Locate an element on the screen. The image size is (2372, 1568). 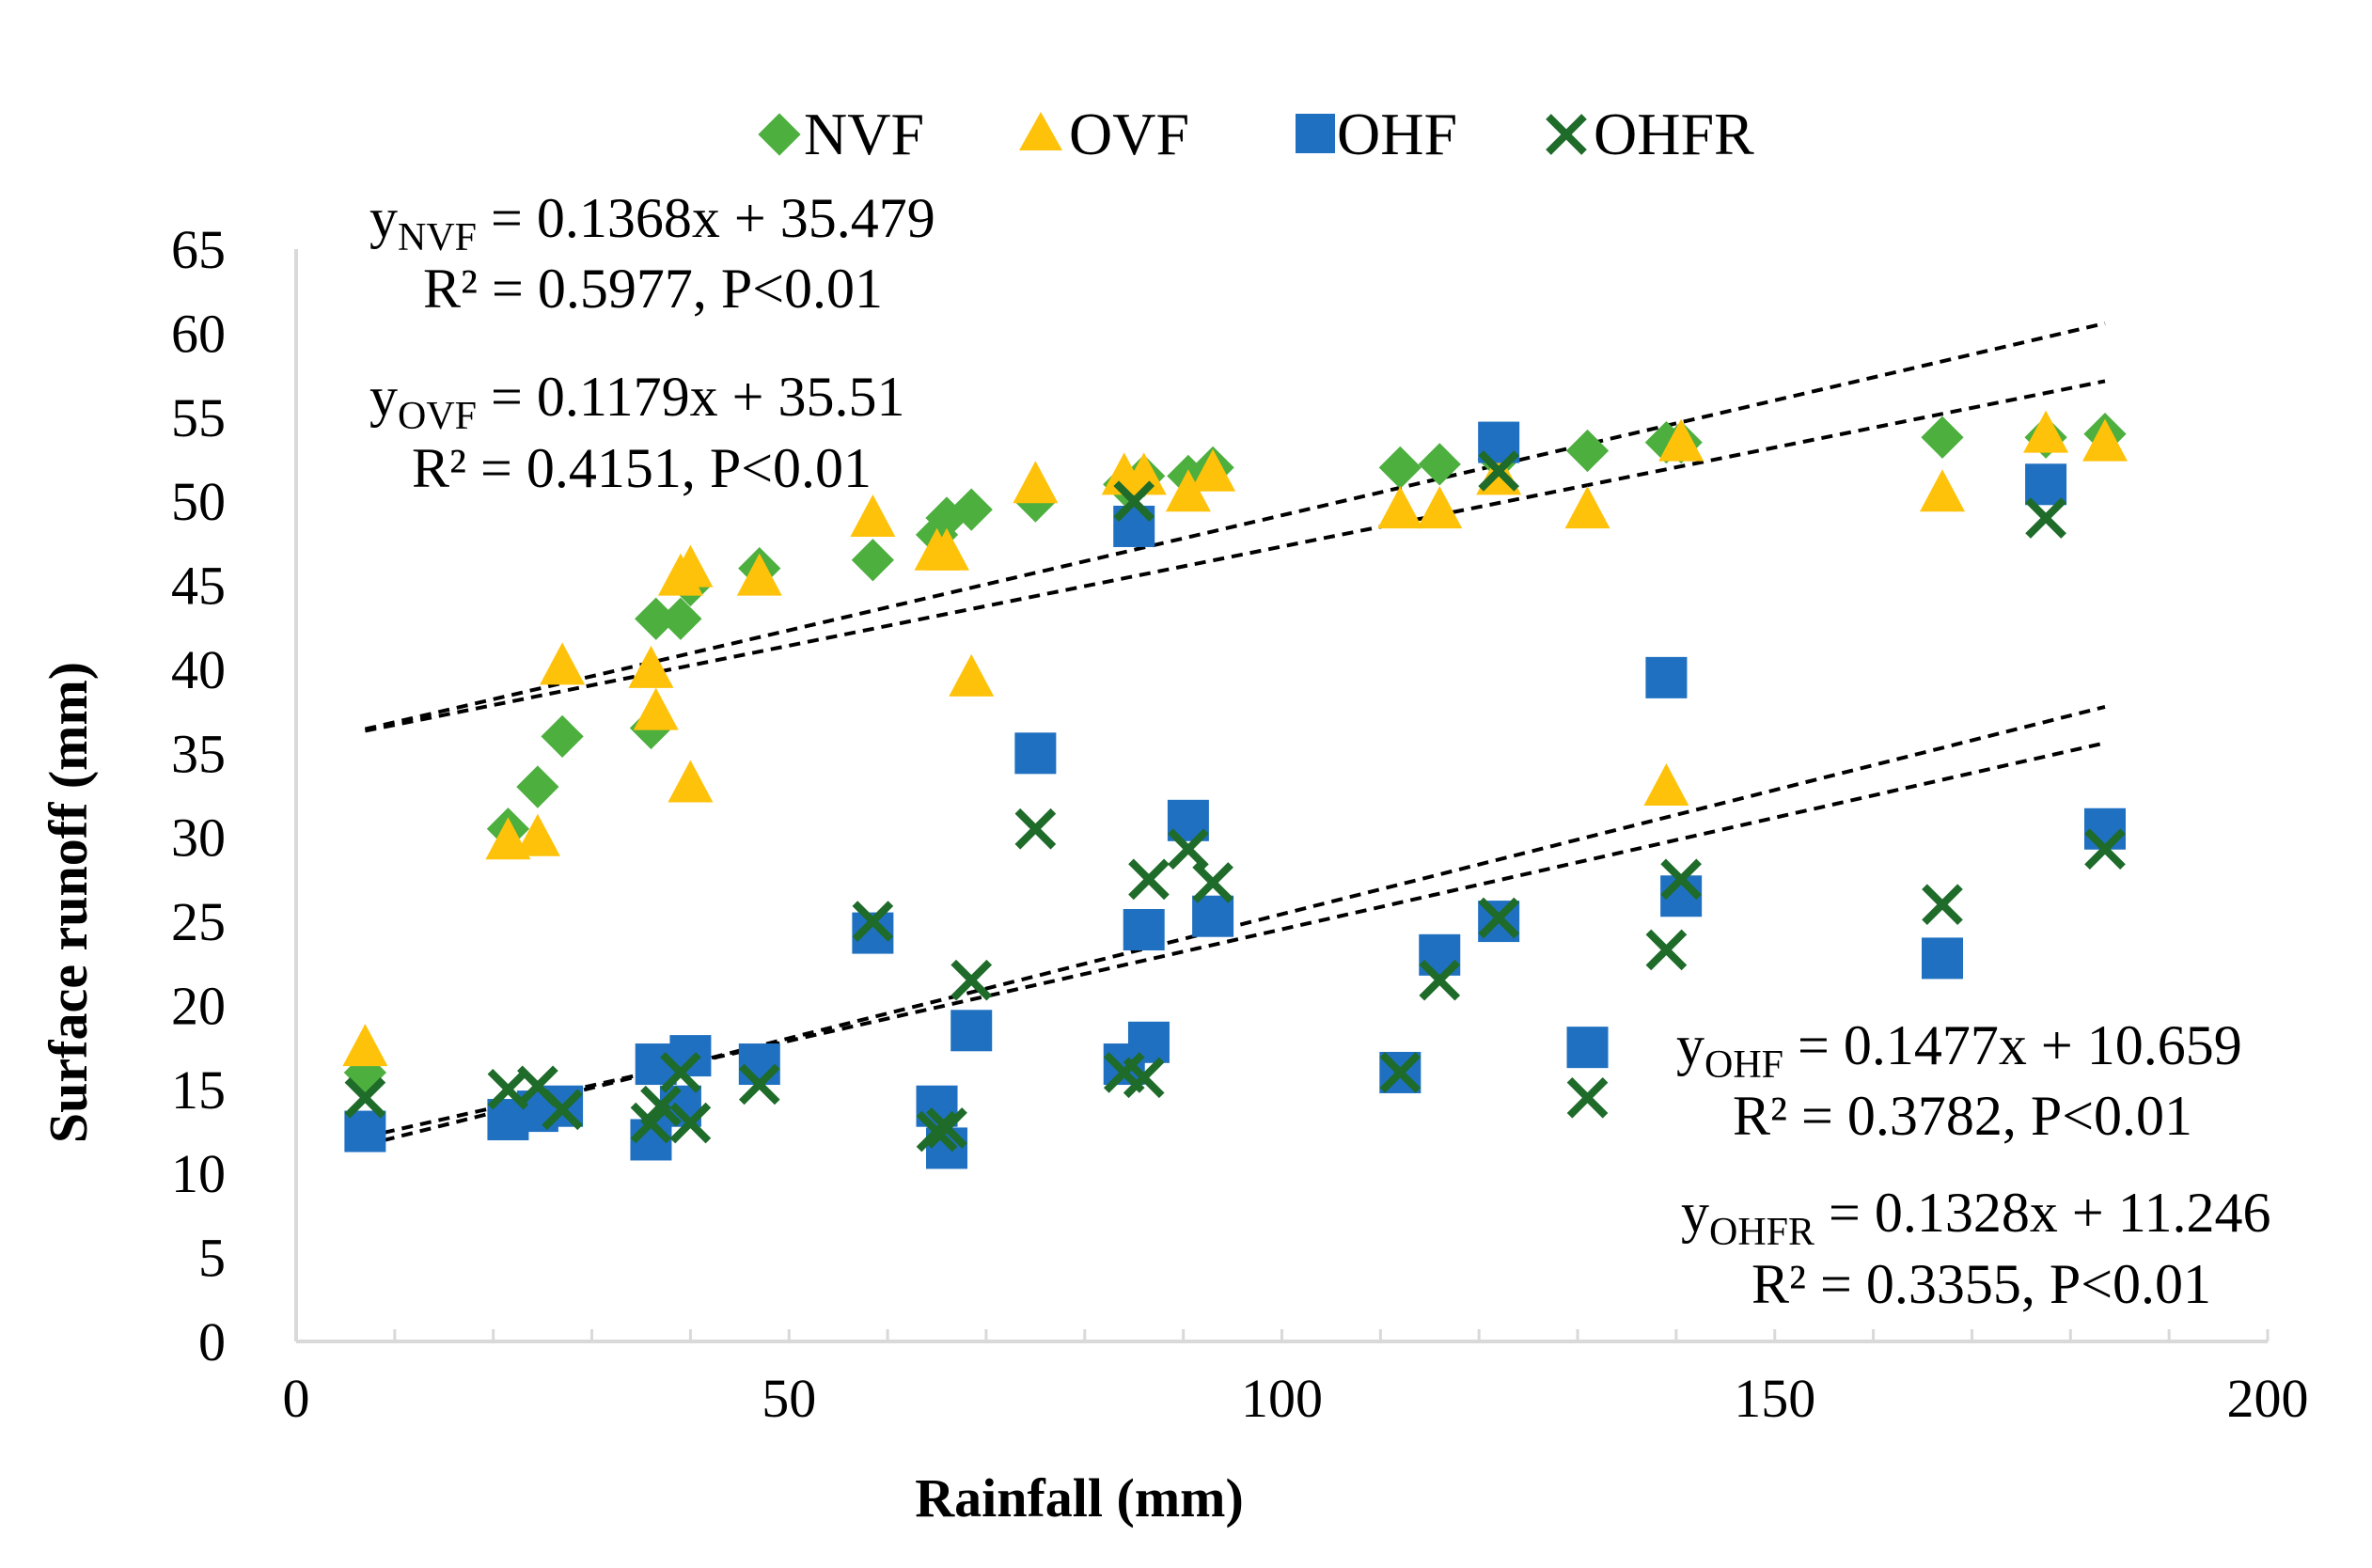
x-tick-label: 150 is located at coordinates (1774, 1398).